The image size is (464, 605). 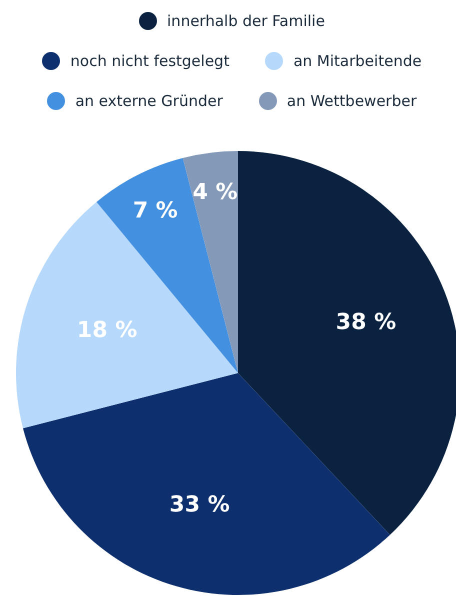 What do you see at coordinates (357, 61) in the screenshot?
I see `legend-label: an Mitarbeitende` at bounding box center [357, 61].